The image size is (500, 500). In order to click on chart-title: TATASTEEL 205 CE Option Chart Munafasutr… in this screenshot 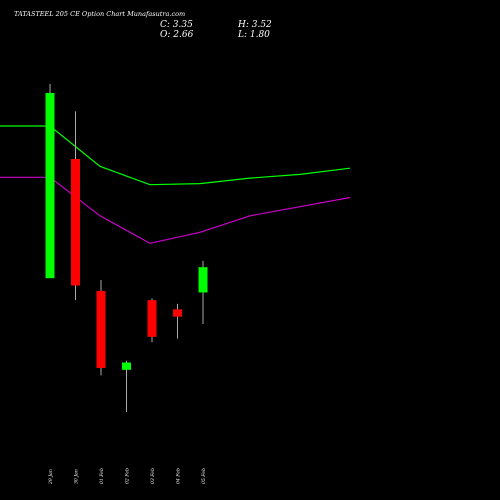, I will do `click(99, 14)`.